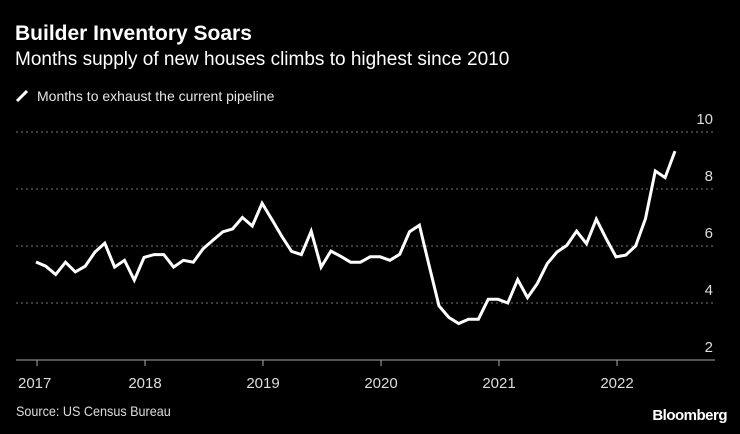 This screenshot has width=740, height=434. Describe the element at coordinates (93, 411) in the screenshot. I see `source-note: Source: US Census Bureau` at that location.